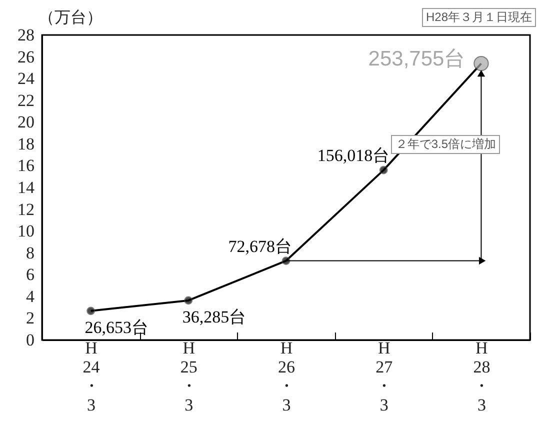 The height and width of the screenshot is (423, 548). I want to click on y-tick-label: 28, so click(26, 35).